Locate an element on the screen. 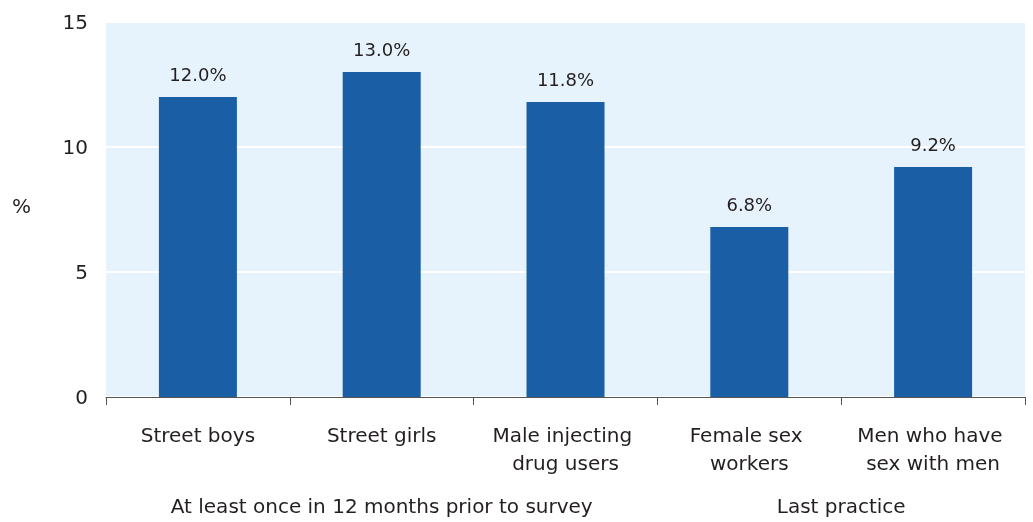 This screenshot has height=522, width=1033. y-tick-label: 5 is located at coordinates (81, 272).